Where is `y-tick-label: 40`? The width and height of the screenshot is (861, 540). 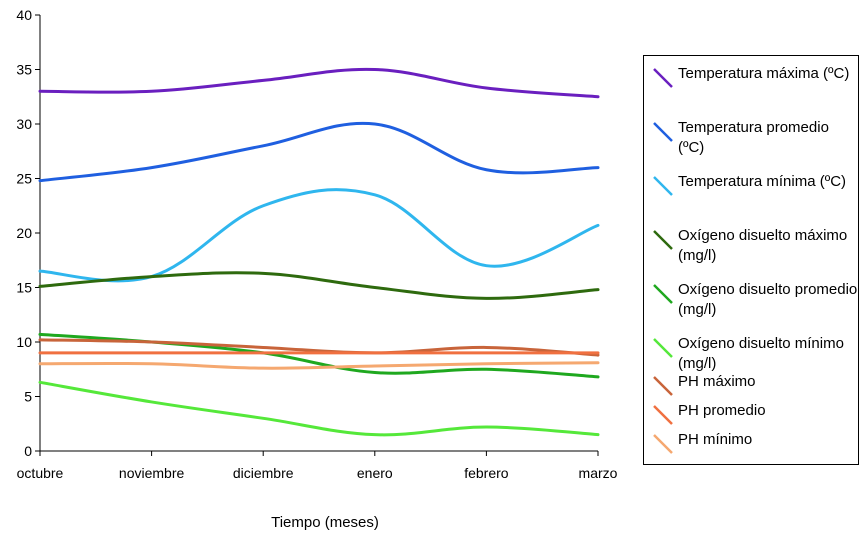 y-tick-label: 40 is located at coordinates (24, 15).